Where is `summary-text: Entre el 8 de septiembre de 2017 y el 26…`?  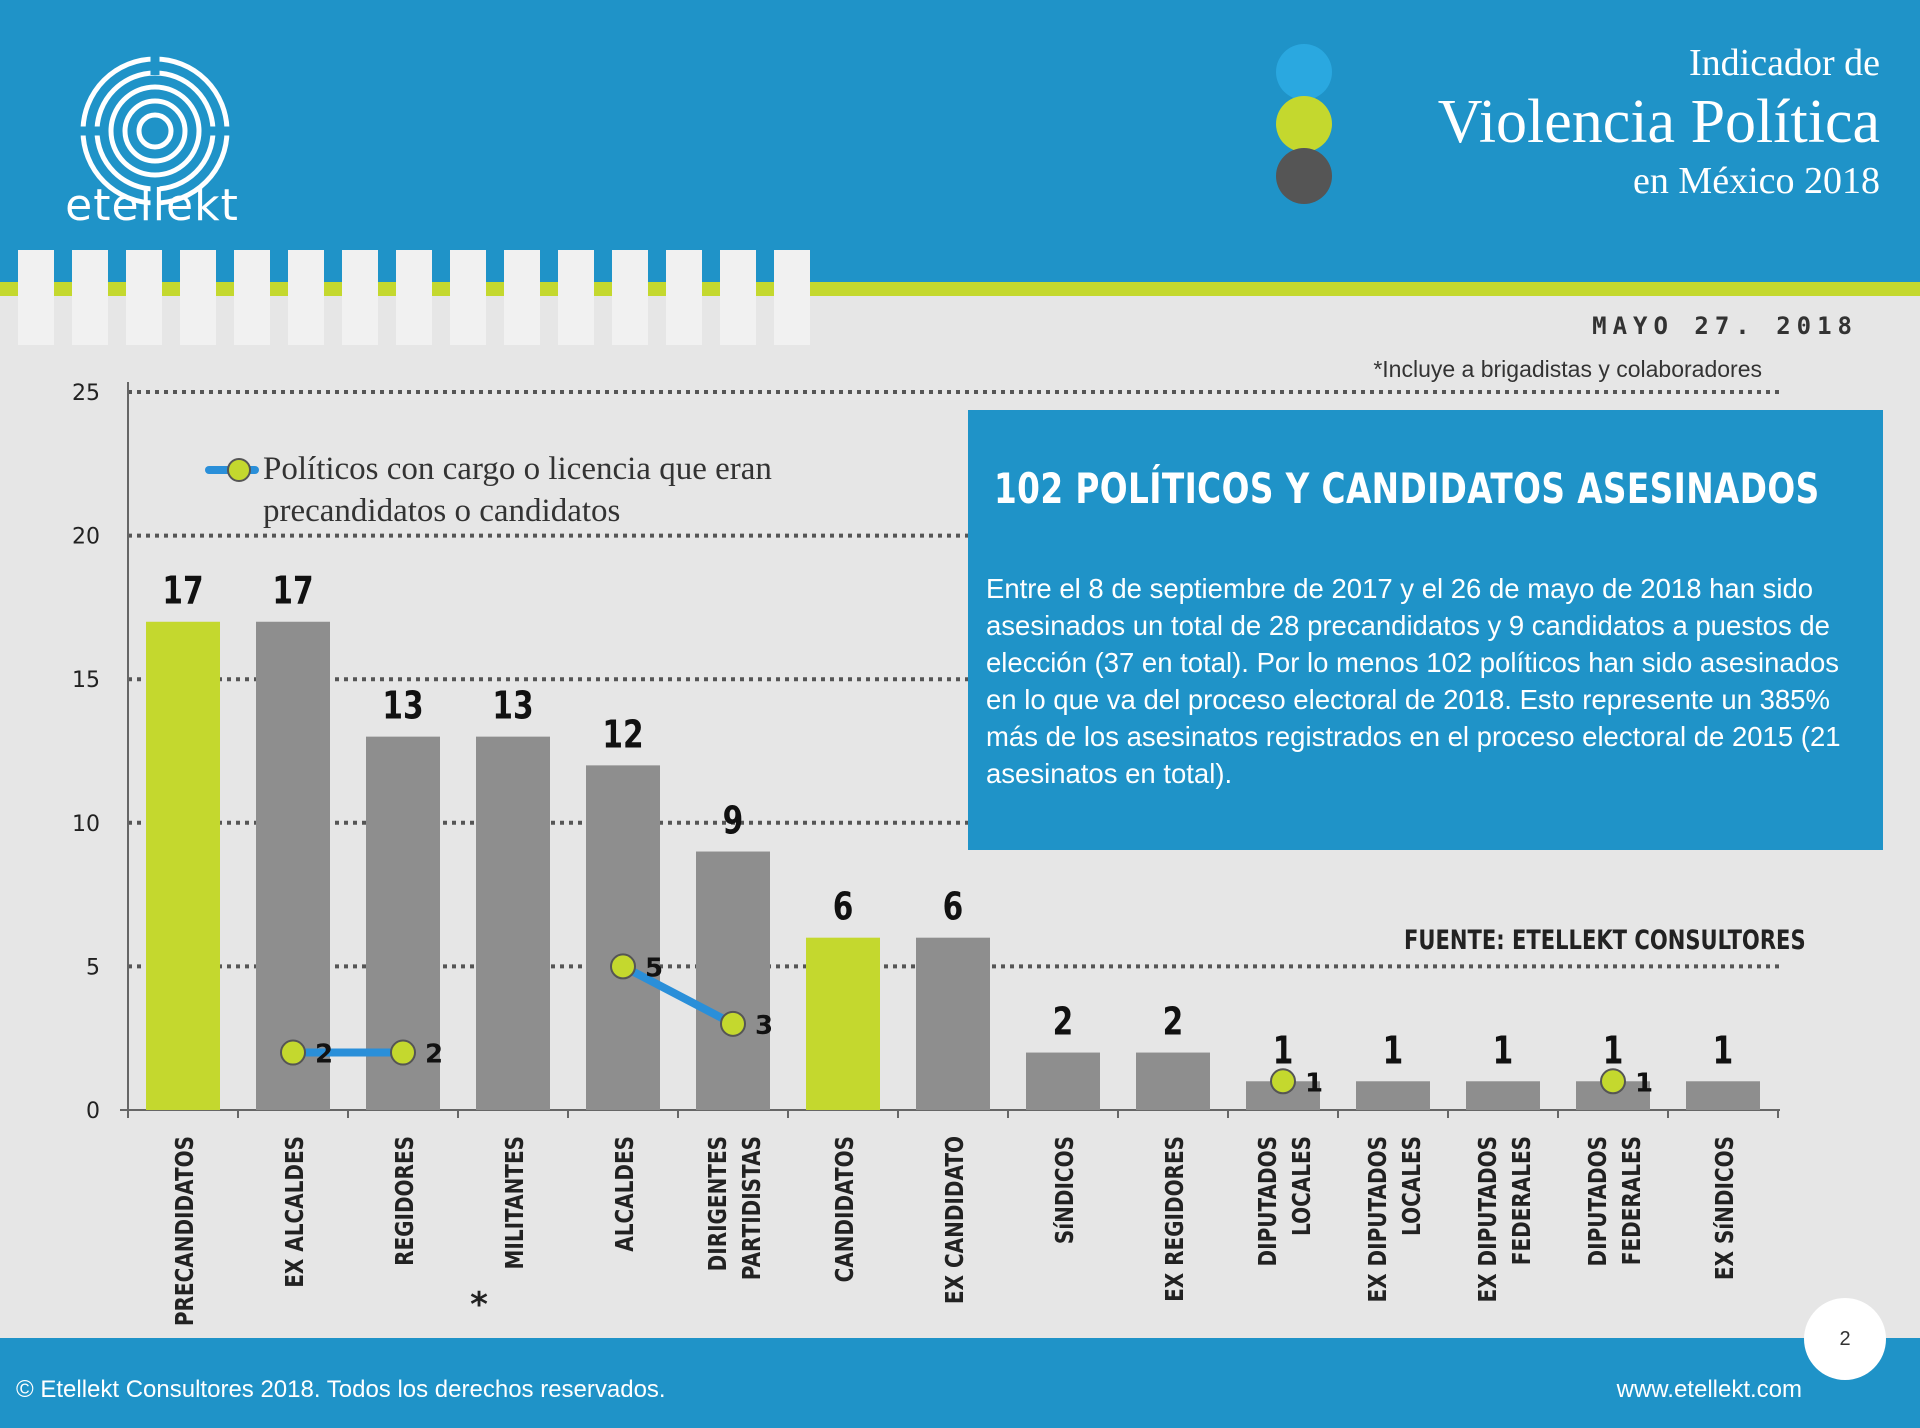
summary-text: Entre el 8 de septiembre de 2017 y el 26… is located at coordinates (1413, 681).